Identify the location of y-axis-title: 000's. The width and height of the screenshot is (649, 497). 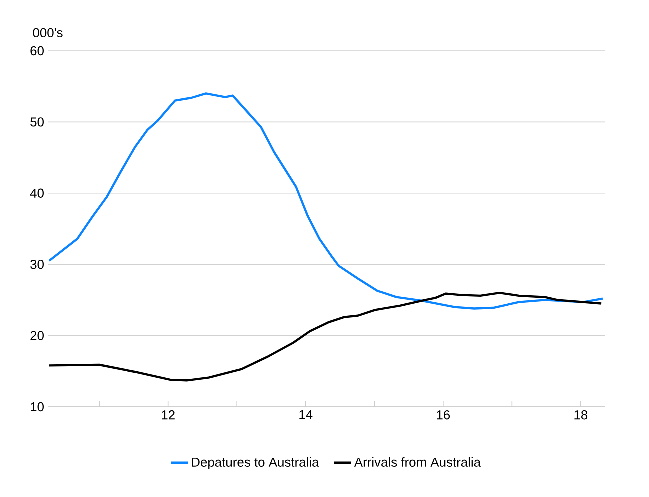
(48, 33).